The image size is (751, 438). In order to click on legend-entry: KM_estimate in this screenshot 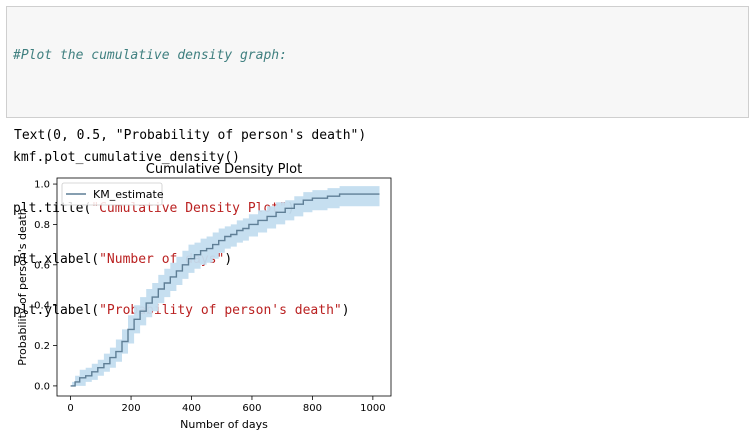, I will do `click(128, 194)`.